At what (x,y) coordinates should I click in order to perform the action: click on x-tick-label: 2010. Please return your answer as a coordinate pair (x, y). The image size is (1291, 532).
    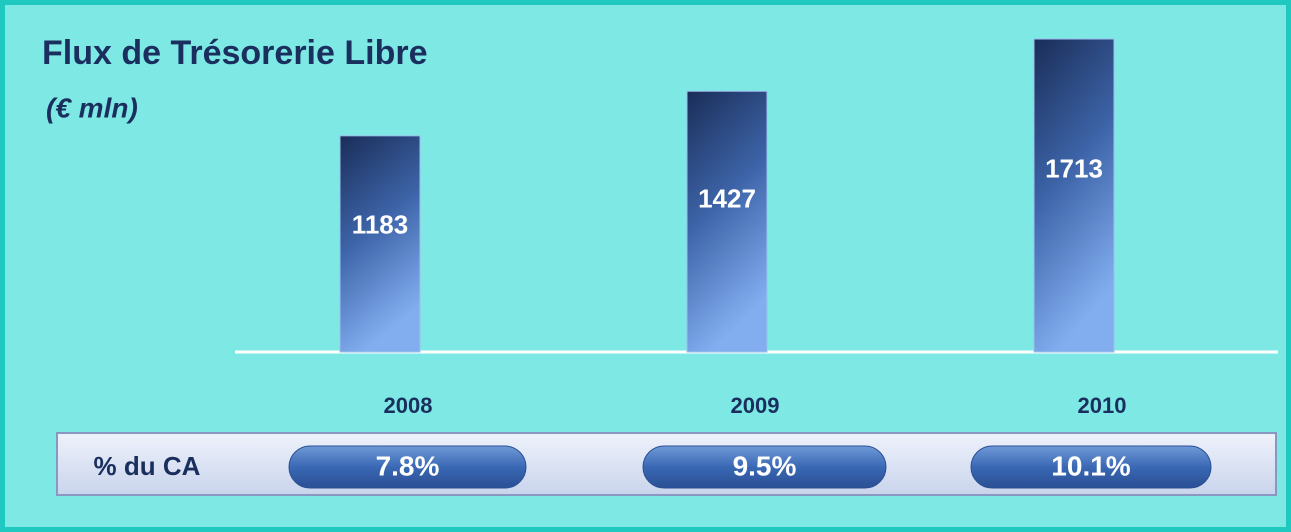
    Looking at the image, I should click on (1102, 405).